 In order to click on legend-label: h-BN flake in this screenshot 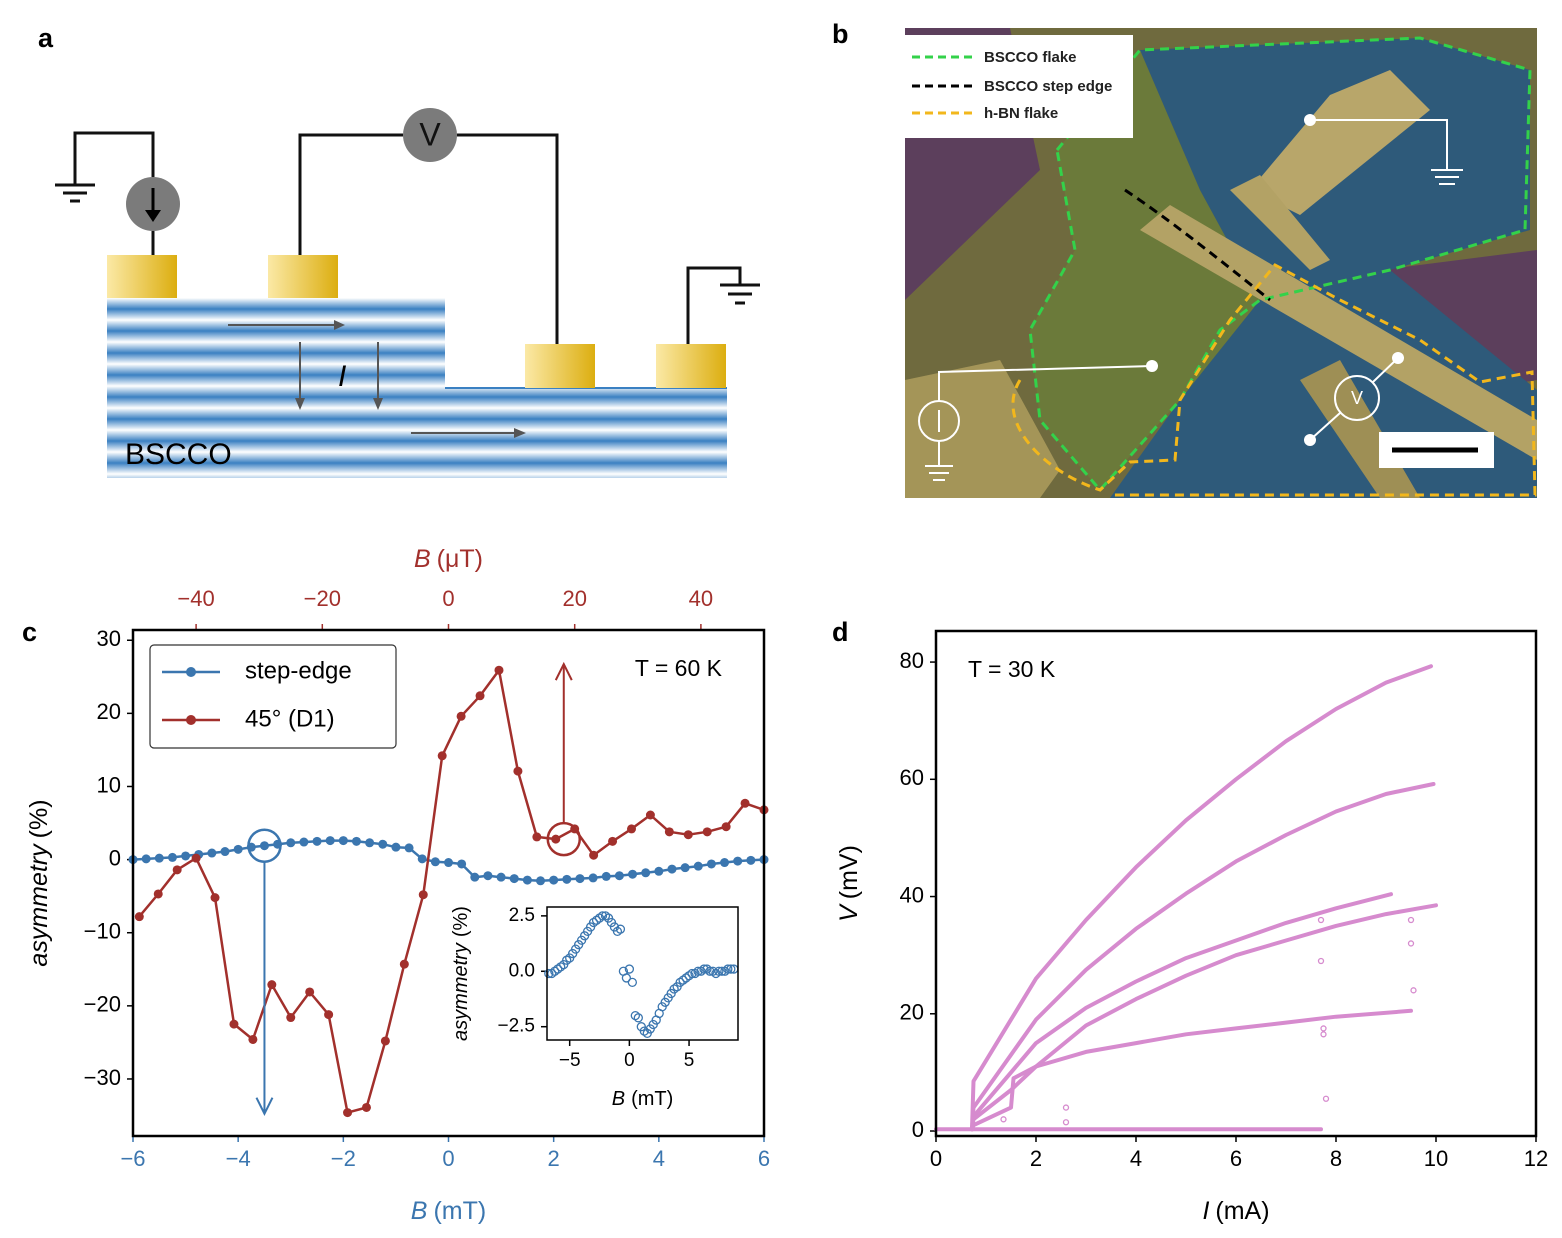, I will do `click(1021, 113)`.